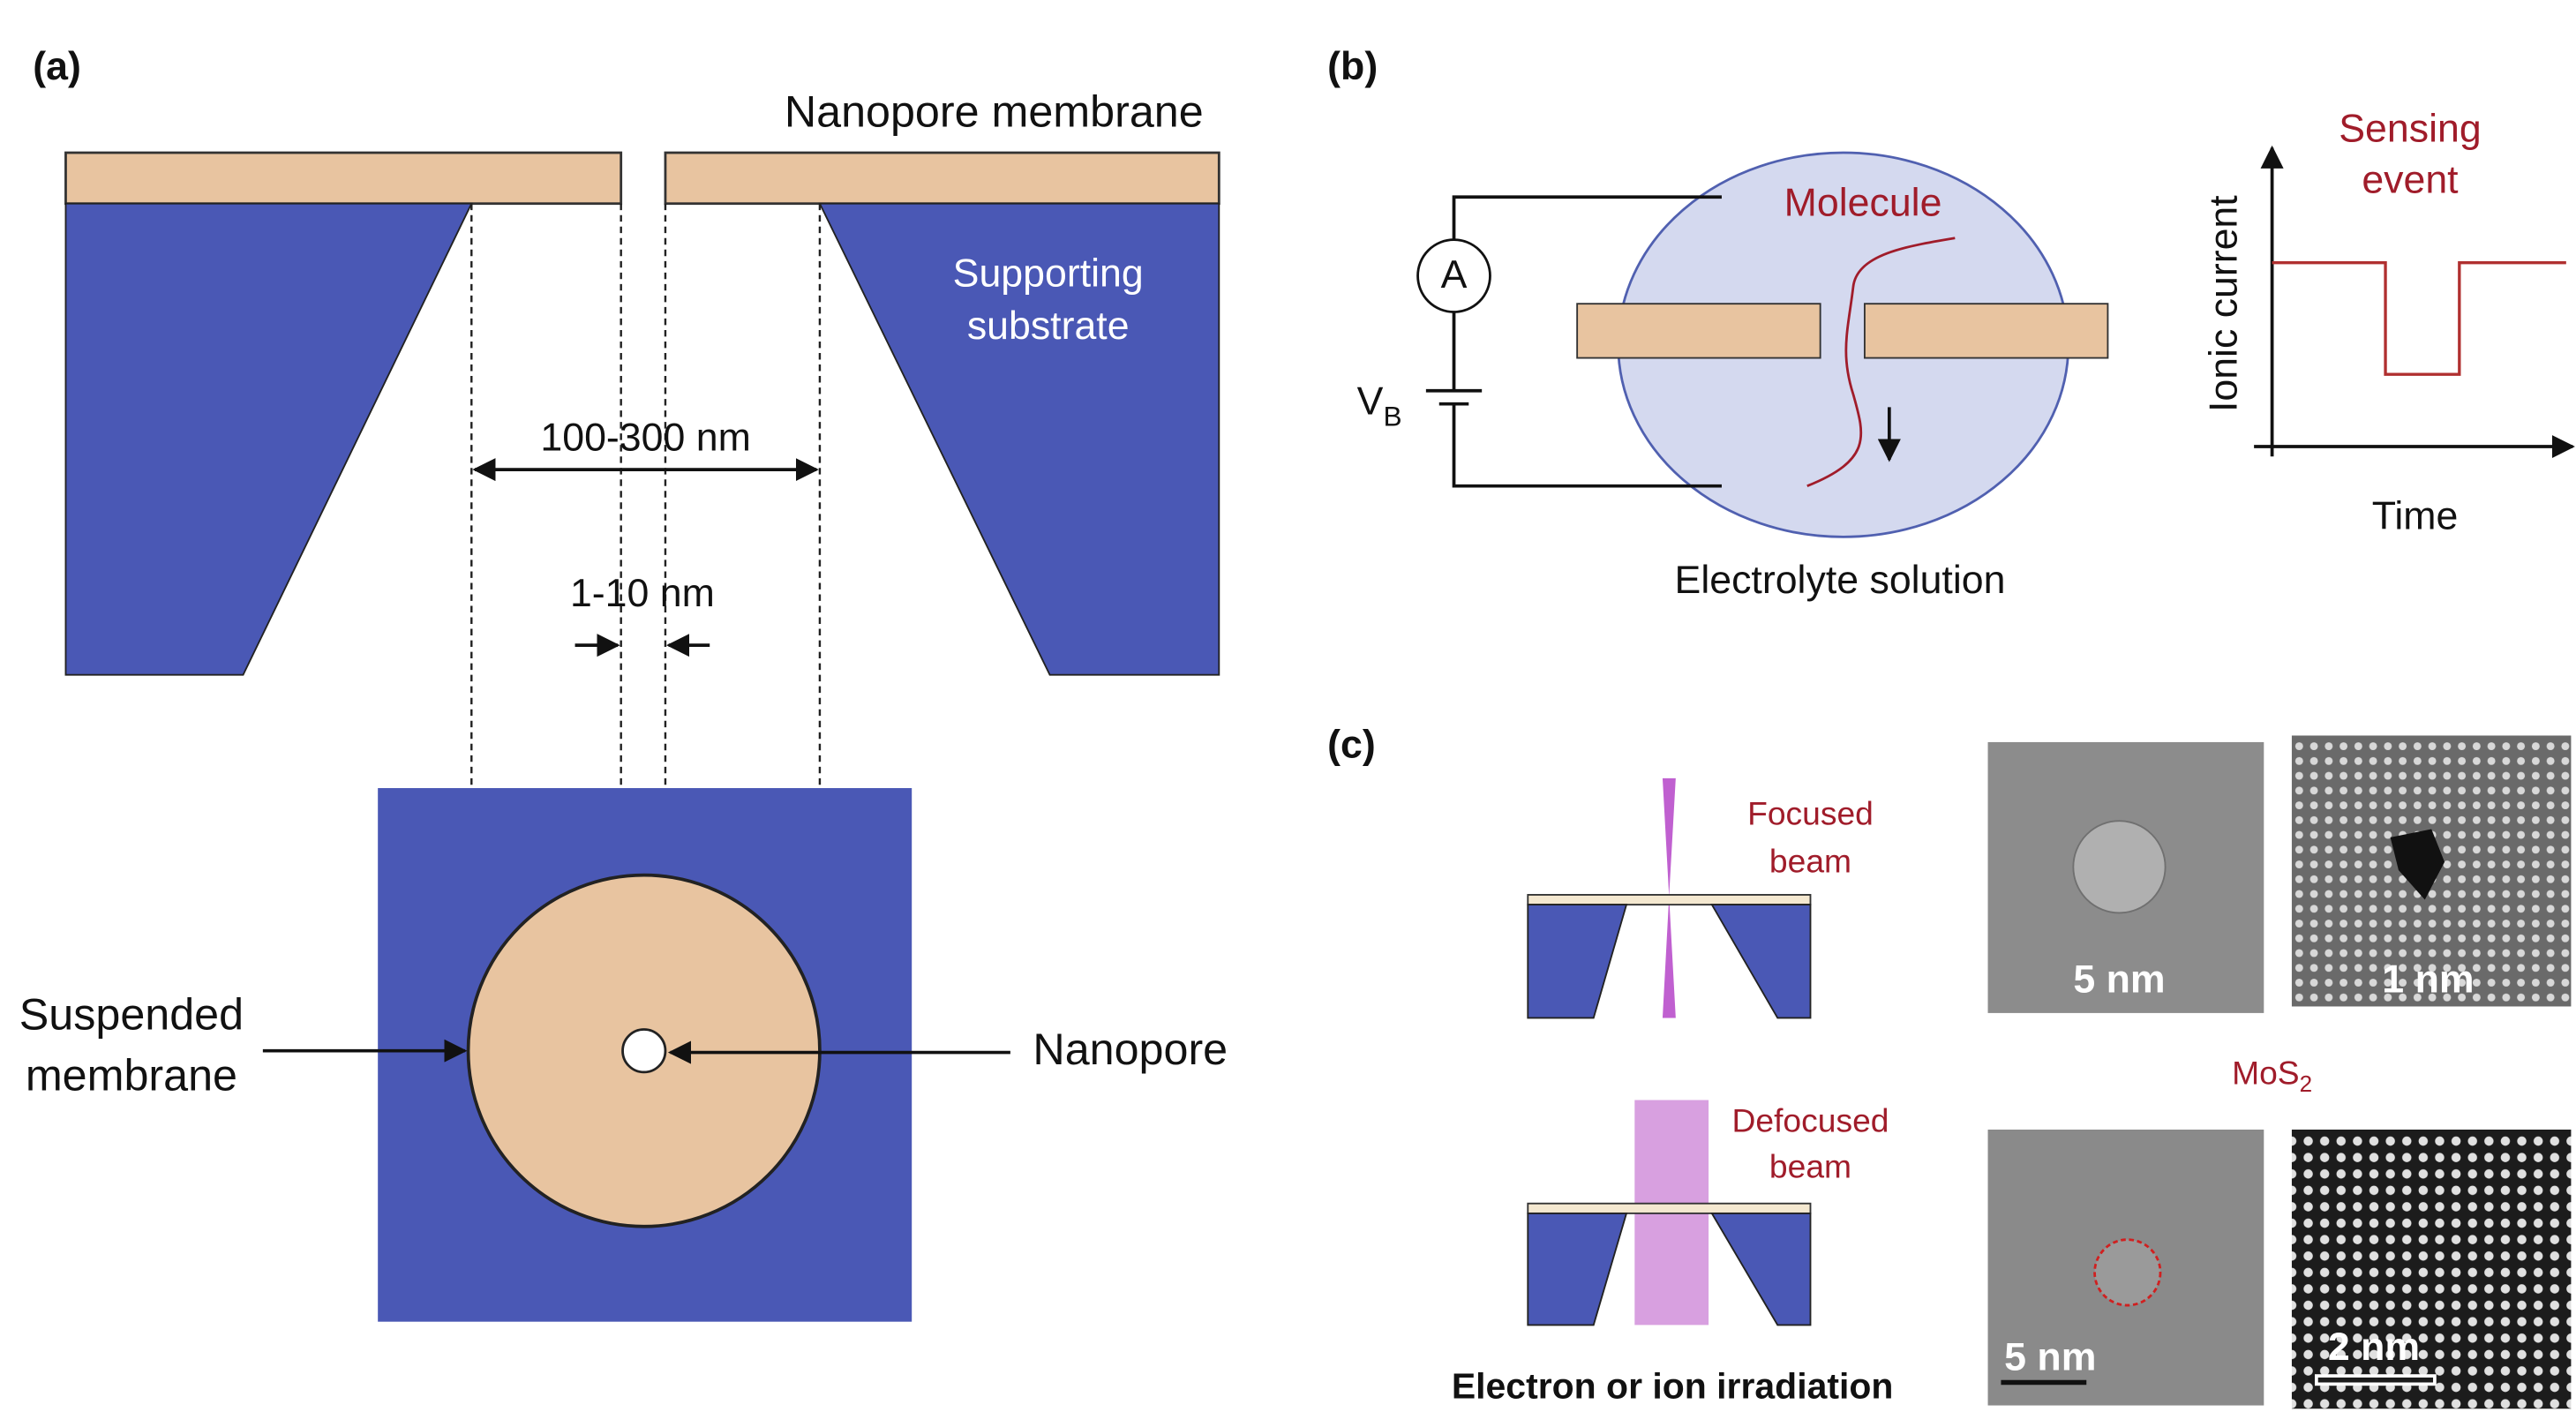 The width and height of the screenshot is (2576, 1412). What do you see at coordinates (1392, 416) in the screenshot?
I see `voltage-subscript: B` at bounding box center [1392, 416].